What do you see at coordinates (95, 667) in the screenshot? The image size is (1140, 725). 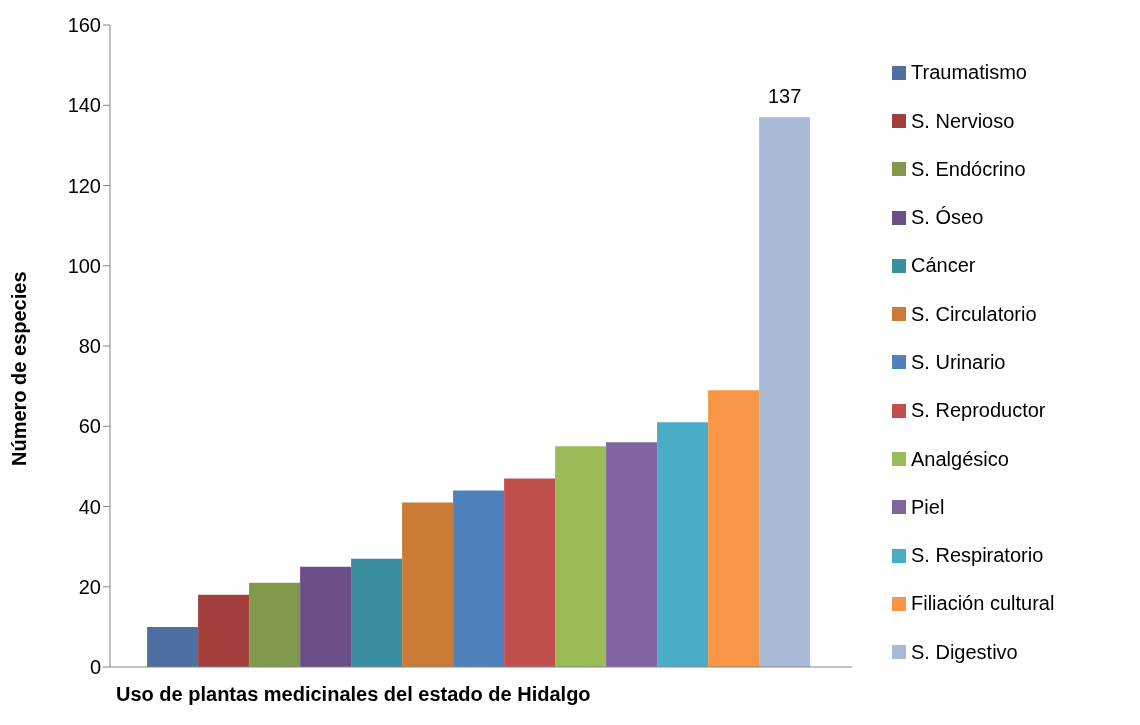 I see `y-tick-label: 0` at bounding box center [95, 667].